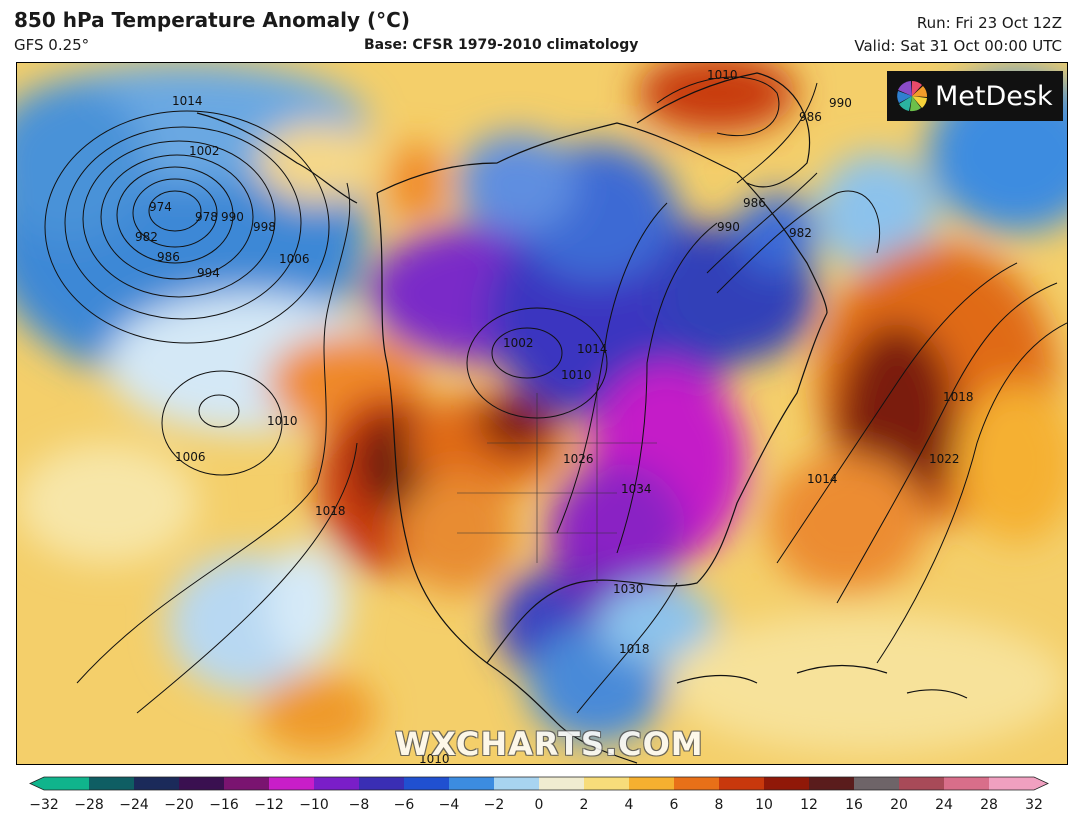 The image size is (1076, 814). Describe the element at coordinates (629, 805) in the screenshot. I see `color-scale-tick-label: 4` at that location.